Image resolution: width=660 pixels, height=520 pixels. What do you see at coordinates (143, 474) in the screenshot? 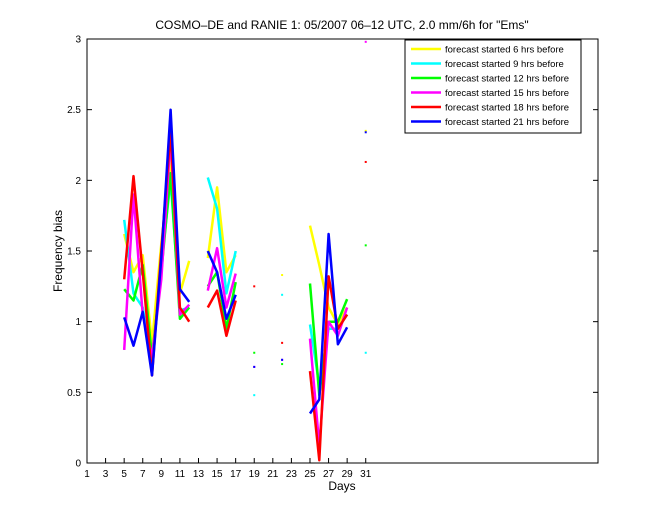
I see `x-tick-label: 7` at bounding box center [143, 474].